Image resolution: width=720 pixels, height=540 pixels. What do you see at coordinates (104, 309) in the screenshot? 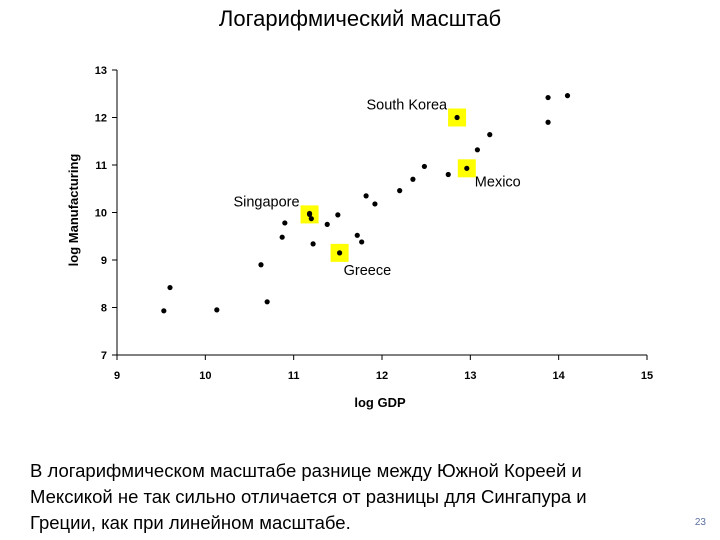
I see `y-tick-label: 8` at bounding box center [104, 309].